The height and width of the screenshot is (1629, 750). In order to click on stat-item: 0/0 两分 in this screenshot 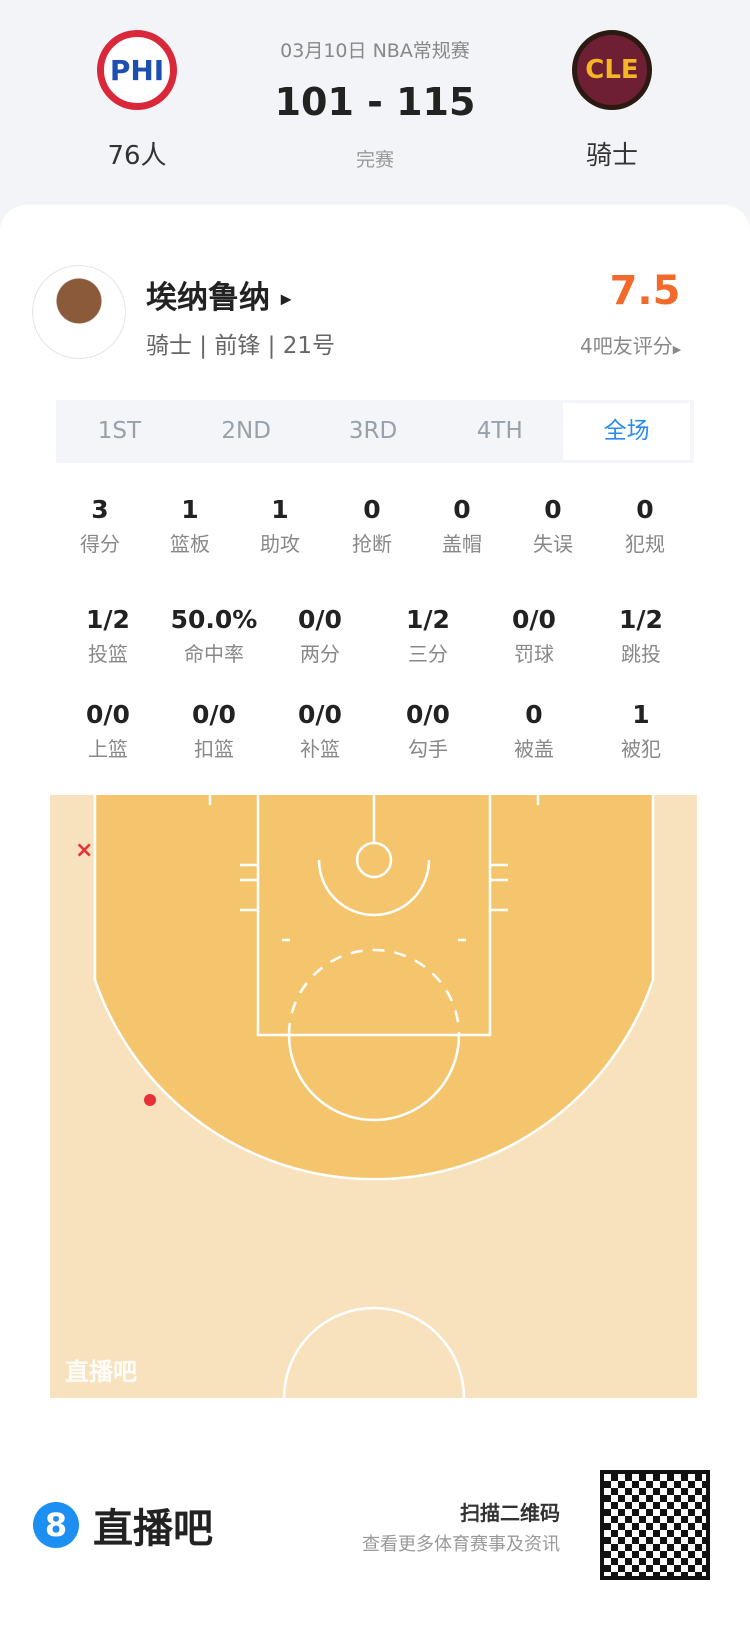, I will do `click(320, 636)`.